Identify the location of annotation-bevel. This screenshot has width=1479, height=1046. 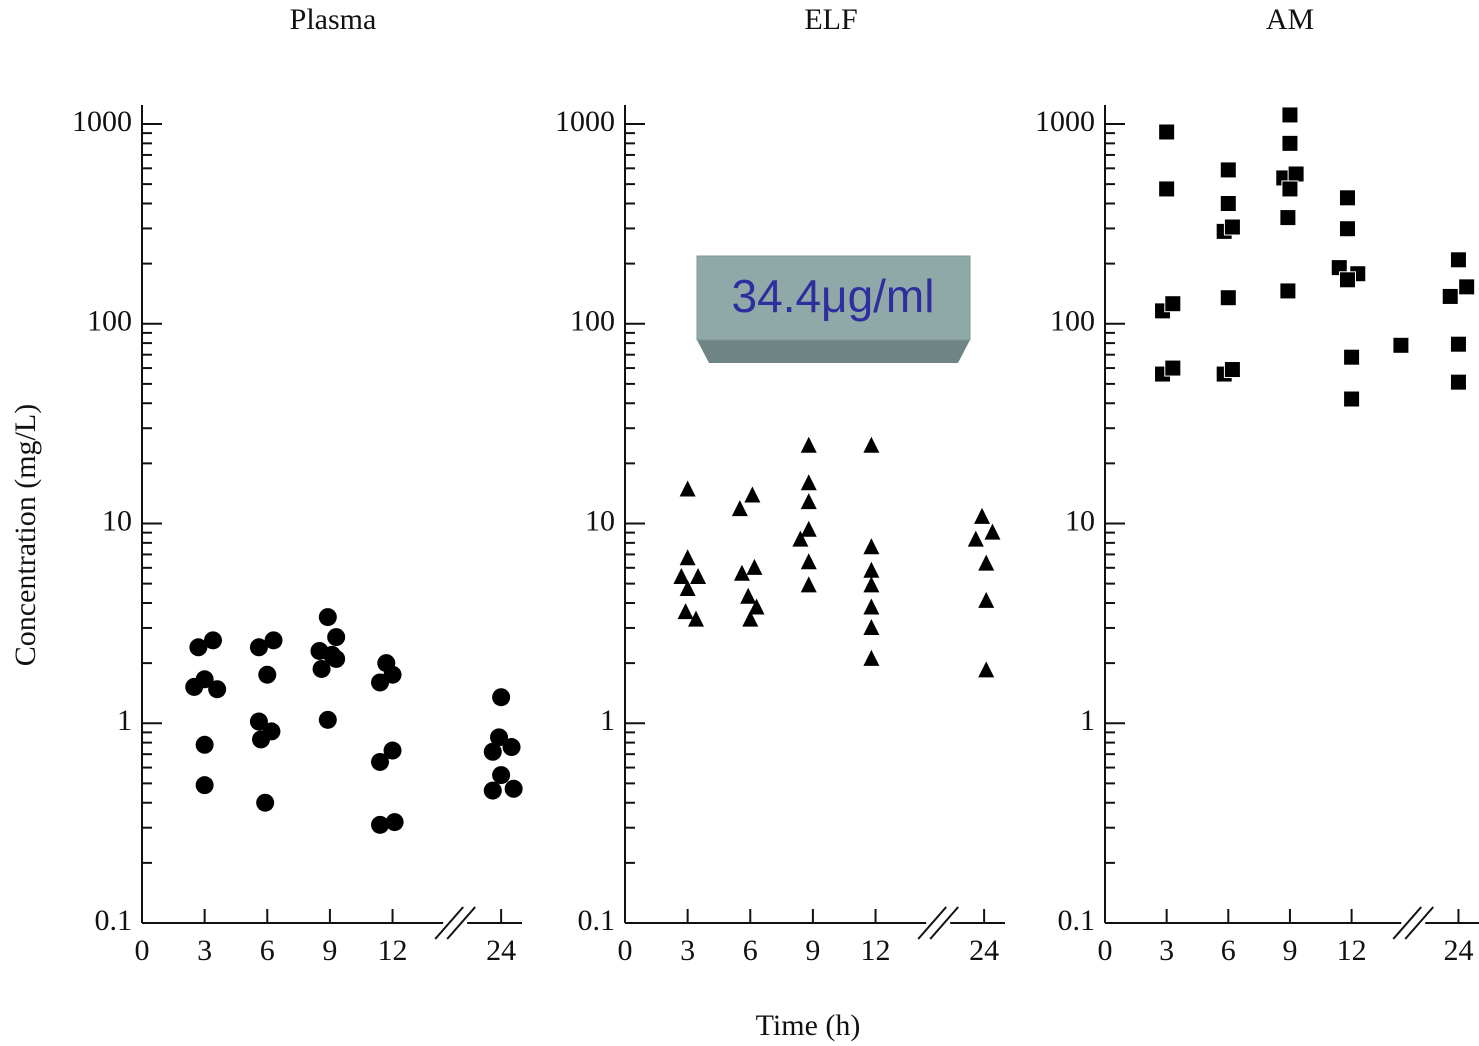
(833, 351).